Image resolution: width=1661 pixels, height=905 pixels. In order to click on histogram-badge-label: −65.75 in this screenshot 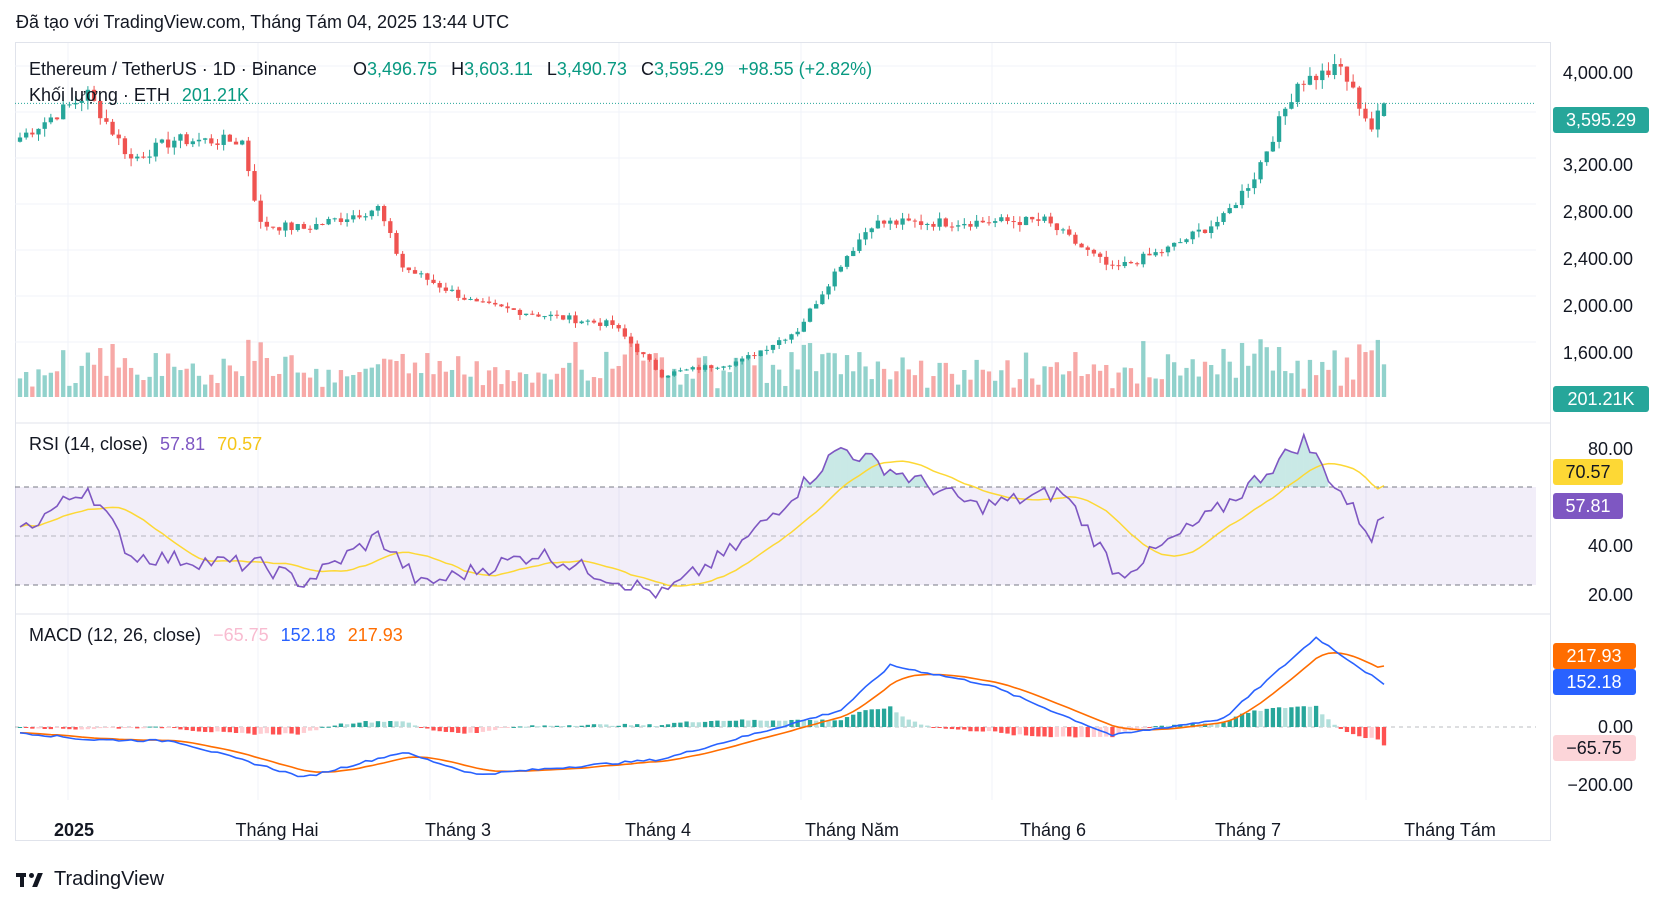, I will do `click(1594, 748)`.